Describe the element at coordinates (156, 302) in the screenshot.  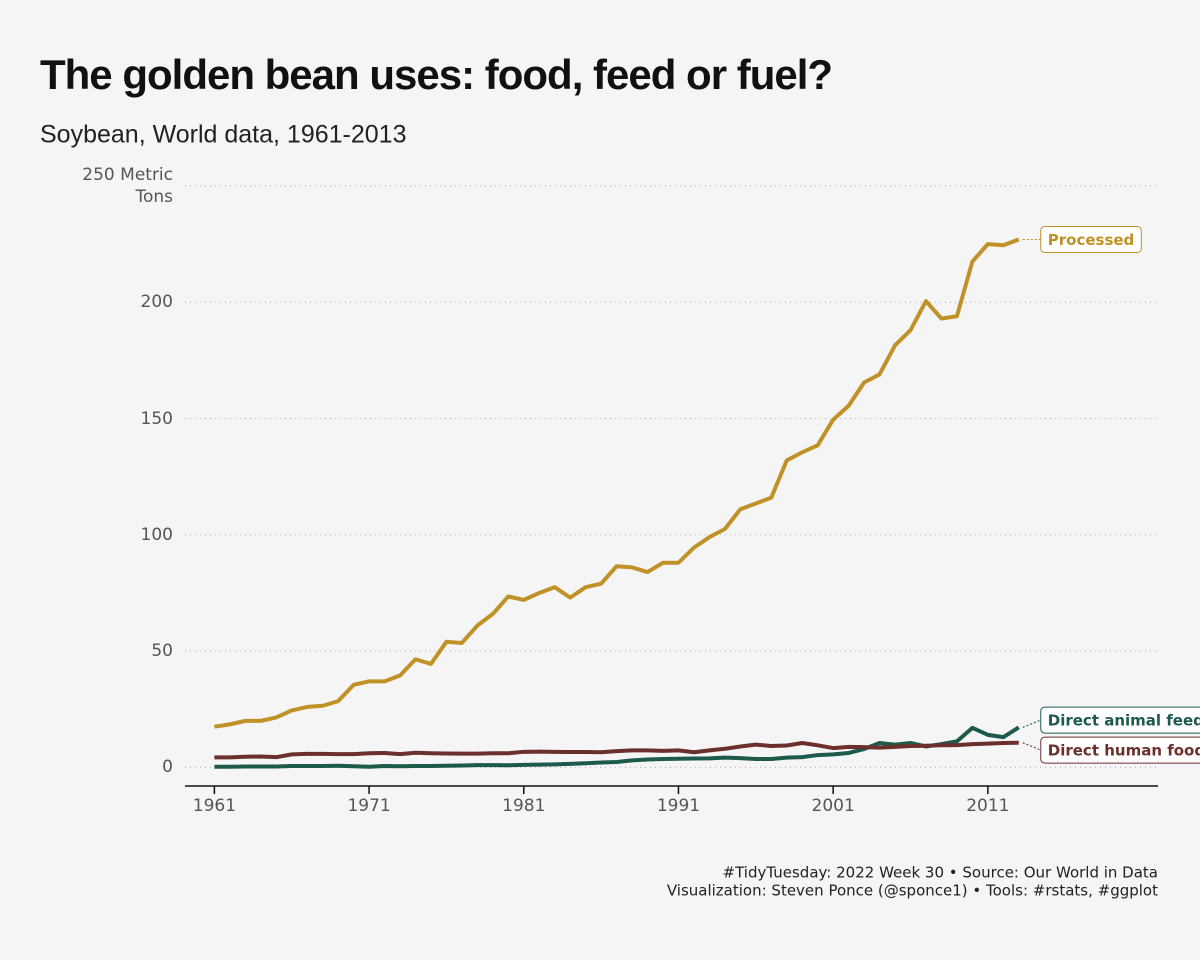
I see `y-tick-label: 200` at that location.